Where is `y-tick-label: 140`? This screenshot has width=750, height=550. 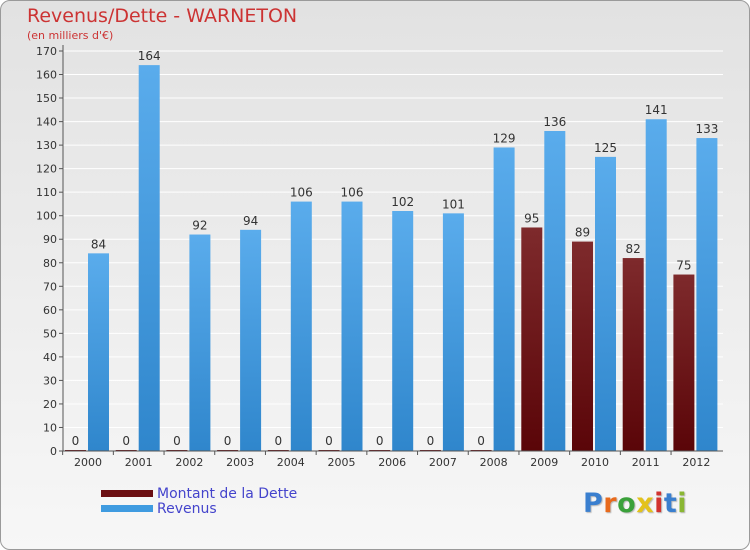 y-tick-label: 140 is located at coordinates (46, 122).